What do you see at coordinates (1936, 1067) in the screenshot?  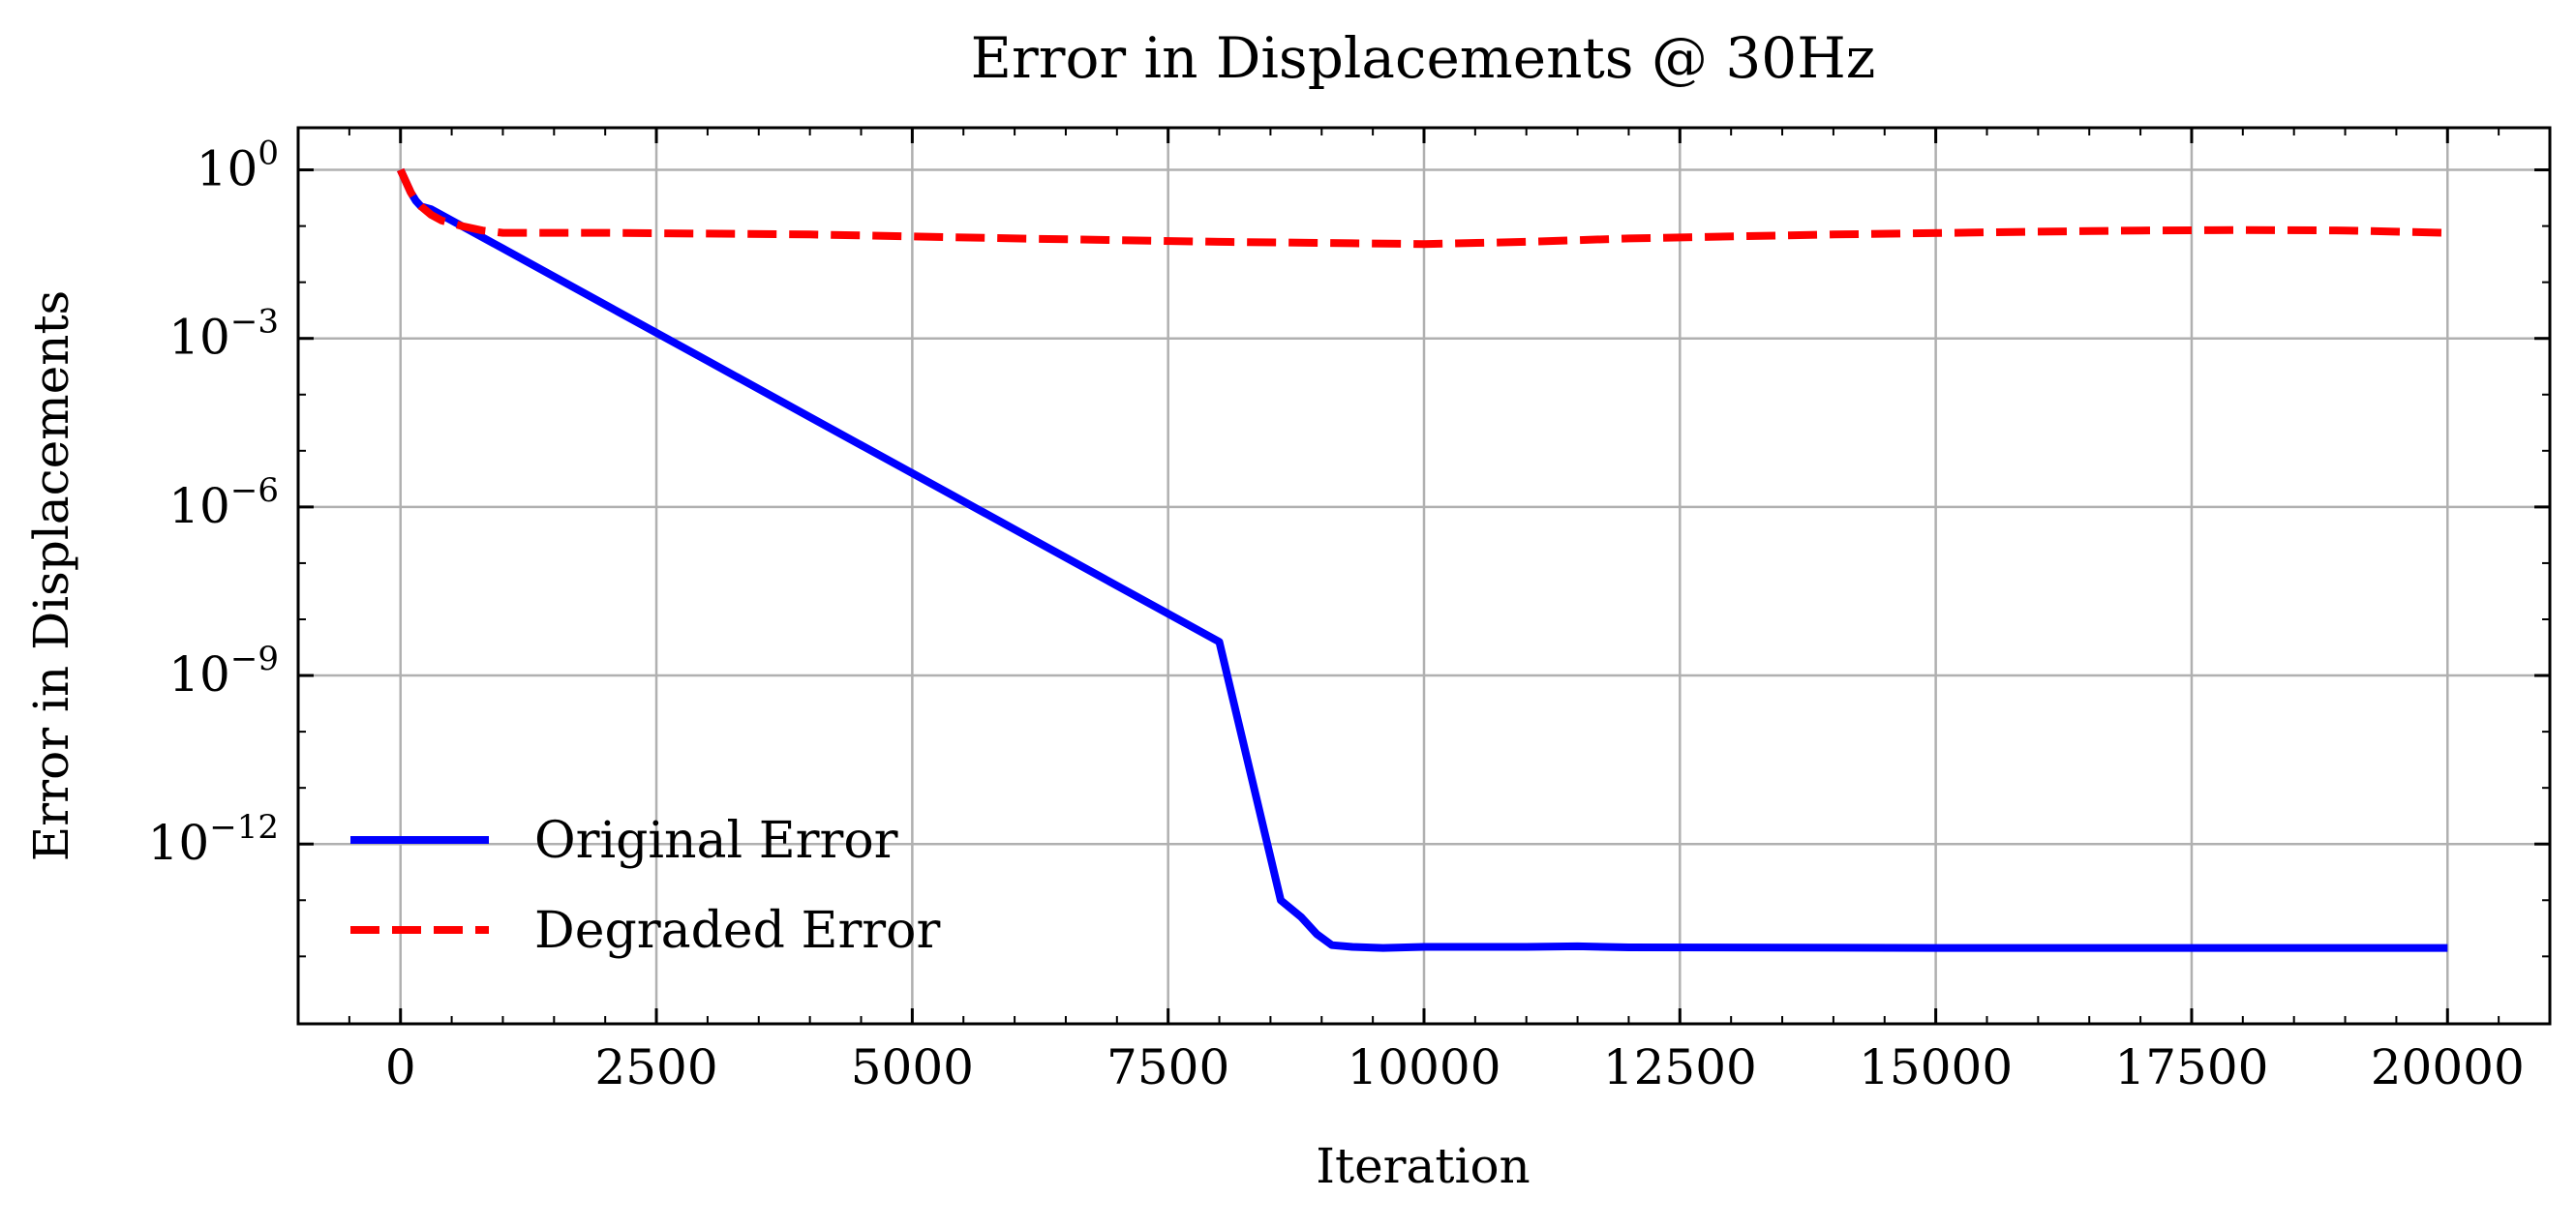 I see `x-tick-label: 15000` at bounding box center [1936, 1067].